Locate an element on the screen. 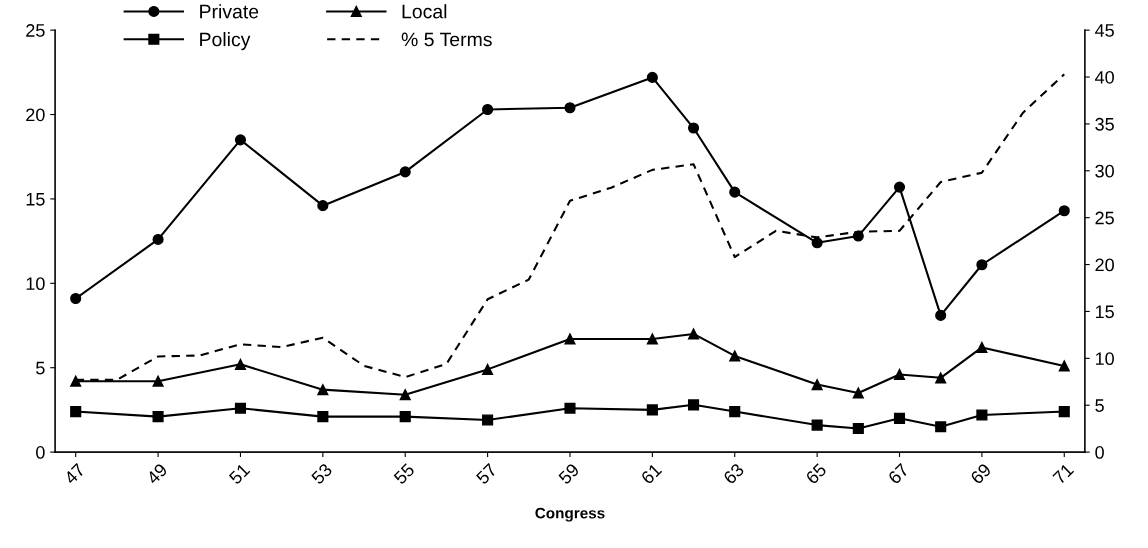 The height and width of the screenshot is (548, 1148). x-tick-label: 71 is located at coordinates (1063, 473).